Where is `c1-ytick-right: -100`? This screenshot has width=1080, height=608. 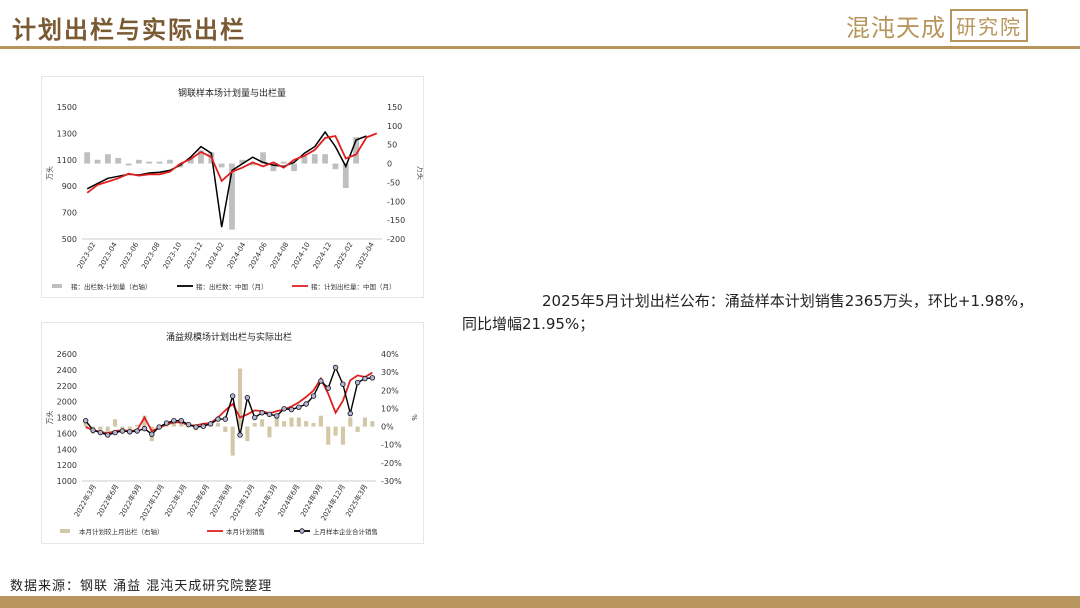 c1-ytick-right: -100 is located at coordinates (396, 201).